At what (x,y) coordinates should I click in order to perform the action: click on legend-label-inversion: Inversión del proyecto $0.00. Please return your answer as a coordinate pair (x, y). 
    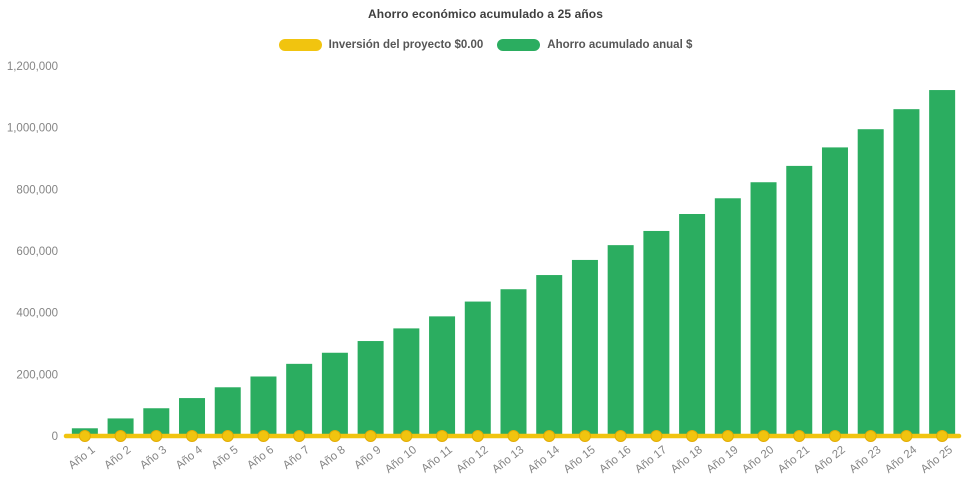
    Looking at the image, I should click on (406, 45).